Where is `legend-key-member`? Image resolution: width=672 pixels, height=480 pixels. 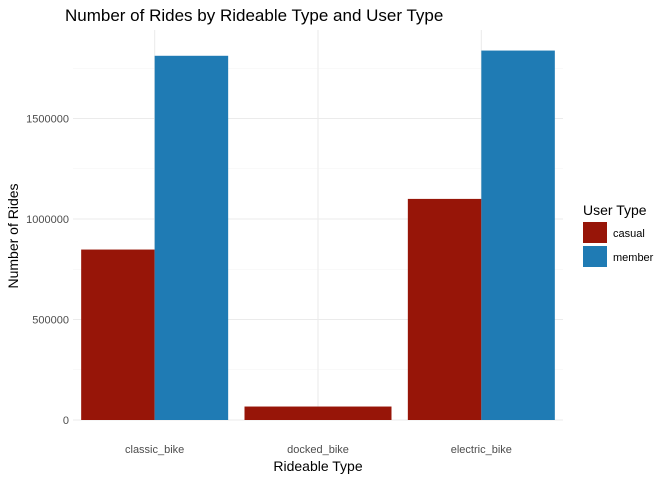 legend-key-member is located at coordinates (595, 256).